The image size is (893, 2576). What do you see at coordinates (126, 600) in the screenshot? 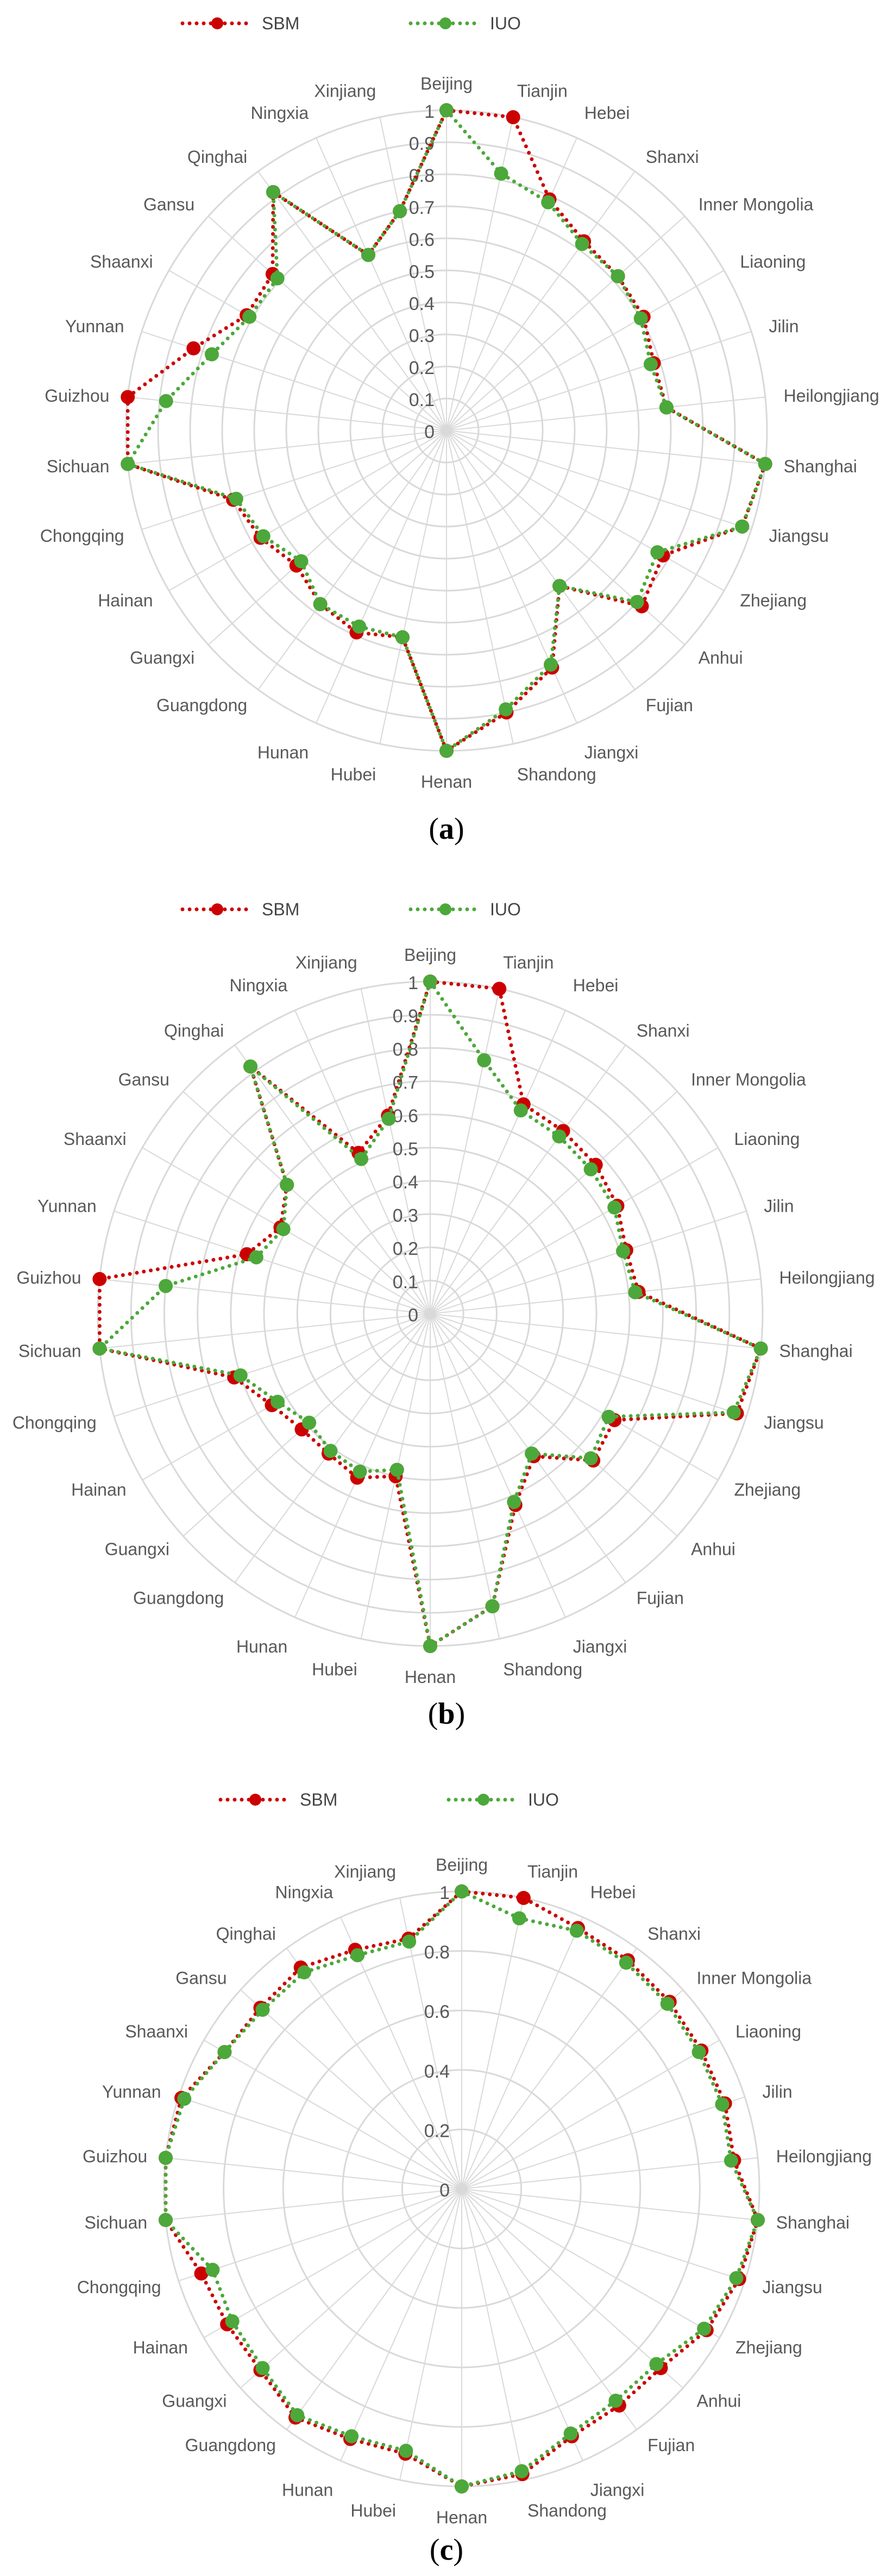
I see `category-label-hainan: Hainan` at bounding box center [126, 600].